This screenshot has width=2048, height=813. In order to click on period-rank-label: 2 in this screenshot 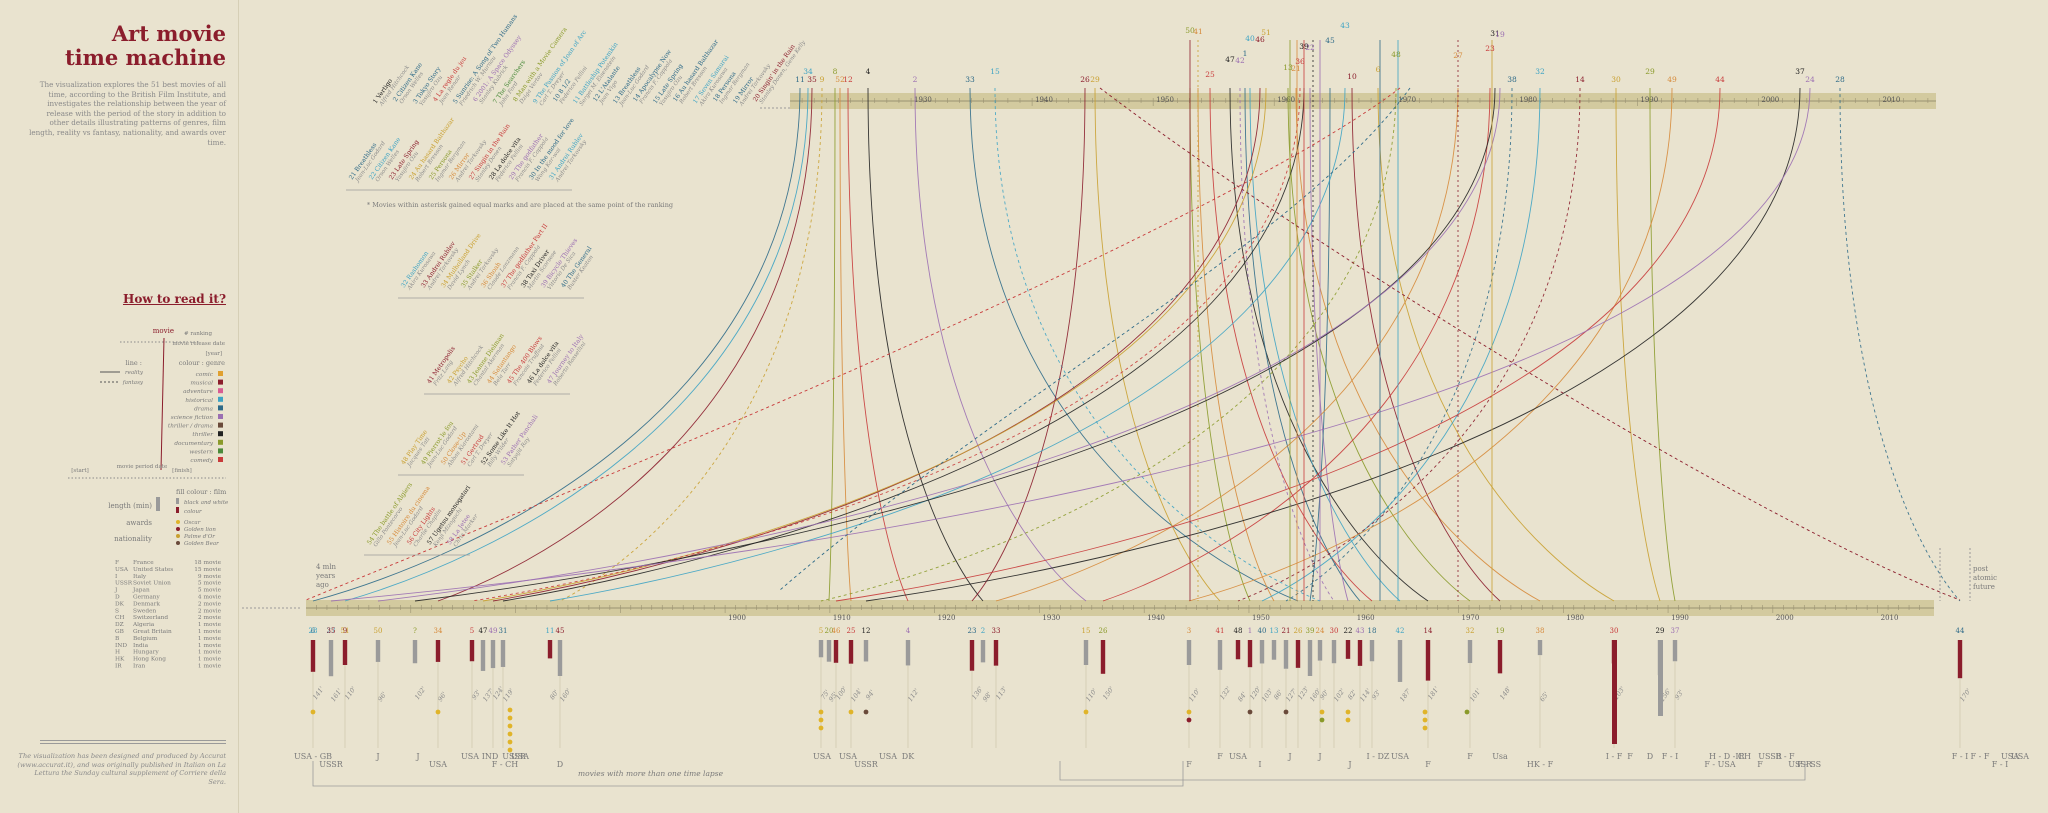, I will do `click(983, 631)`.